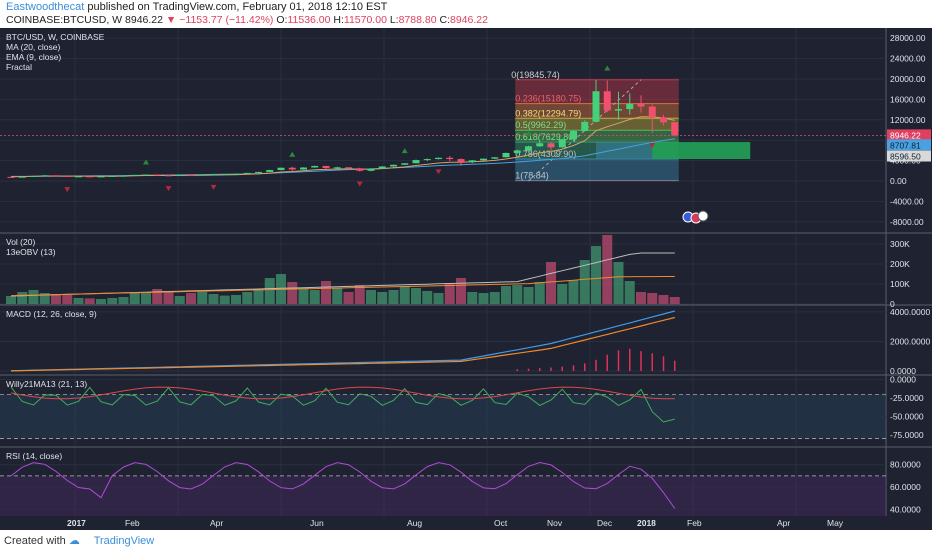  Describe the element at coordinates (907, 435) in the screenshot. I see `willy-tick-label: -75.0000` at that location.